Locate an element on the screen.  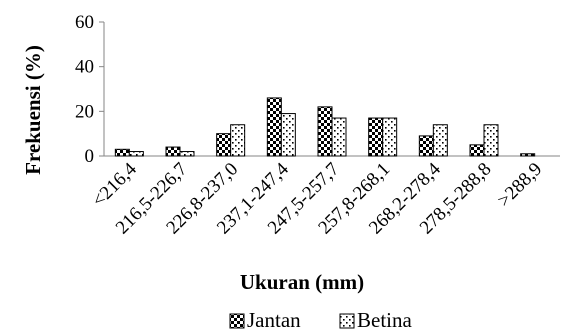
y-axis-ticks: 0 20 40 60 is located at coordinates (89, 89).